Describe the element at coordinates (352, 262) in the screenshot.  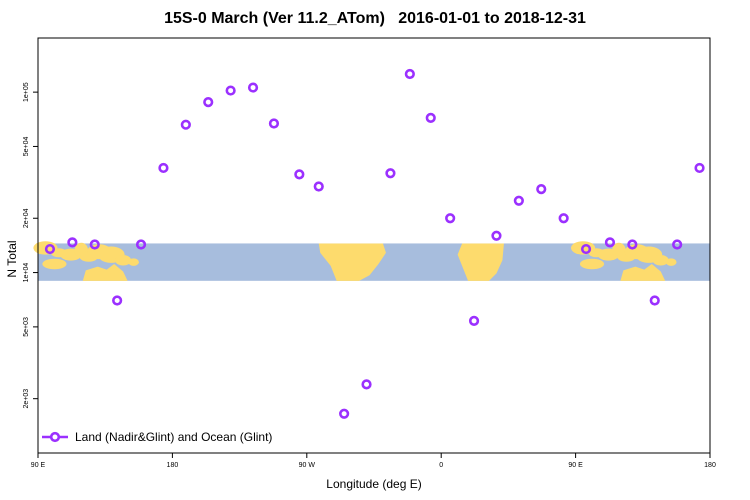
I see `land-south-america` at that location.